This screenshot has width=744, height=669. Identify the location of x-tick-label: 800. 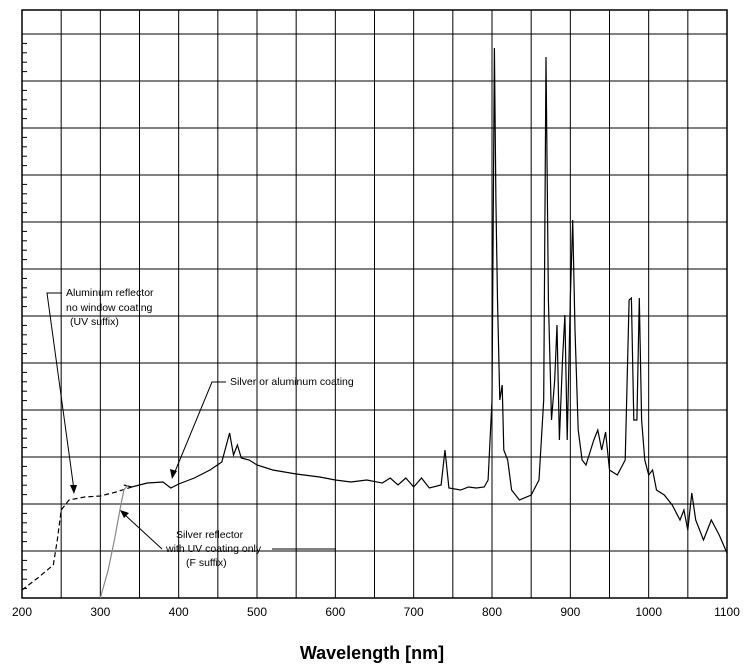
(492, 612).